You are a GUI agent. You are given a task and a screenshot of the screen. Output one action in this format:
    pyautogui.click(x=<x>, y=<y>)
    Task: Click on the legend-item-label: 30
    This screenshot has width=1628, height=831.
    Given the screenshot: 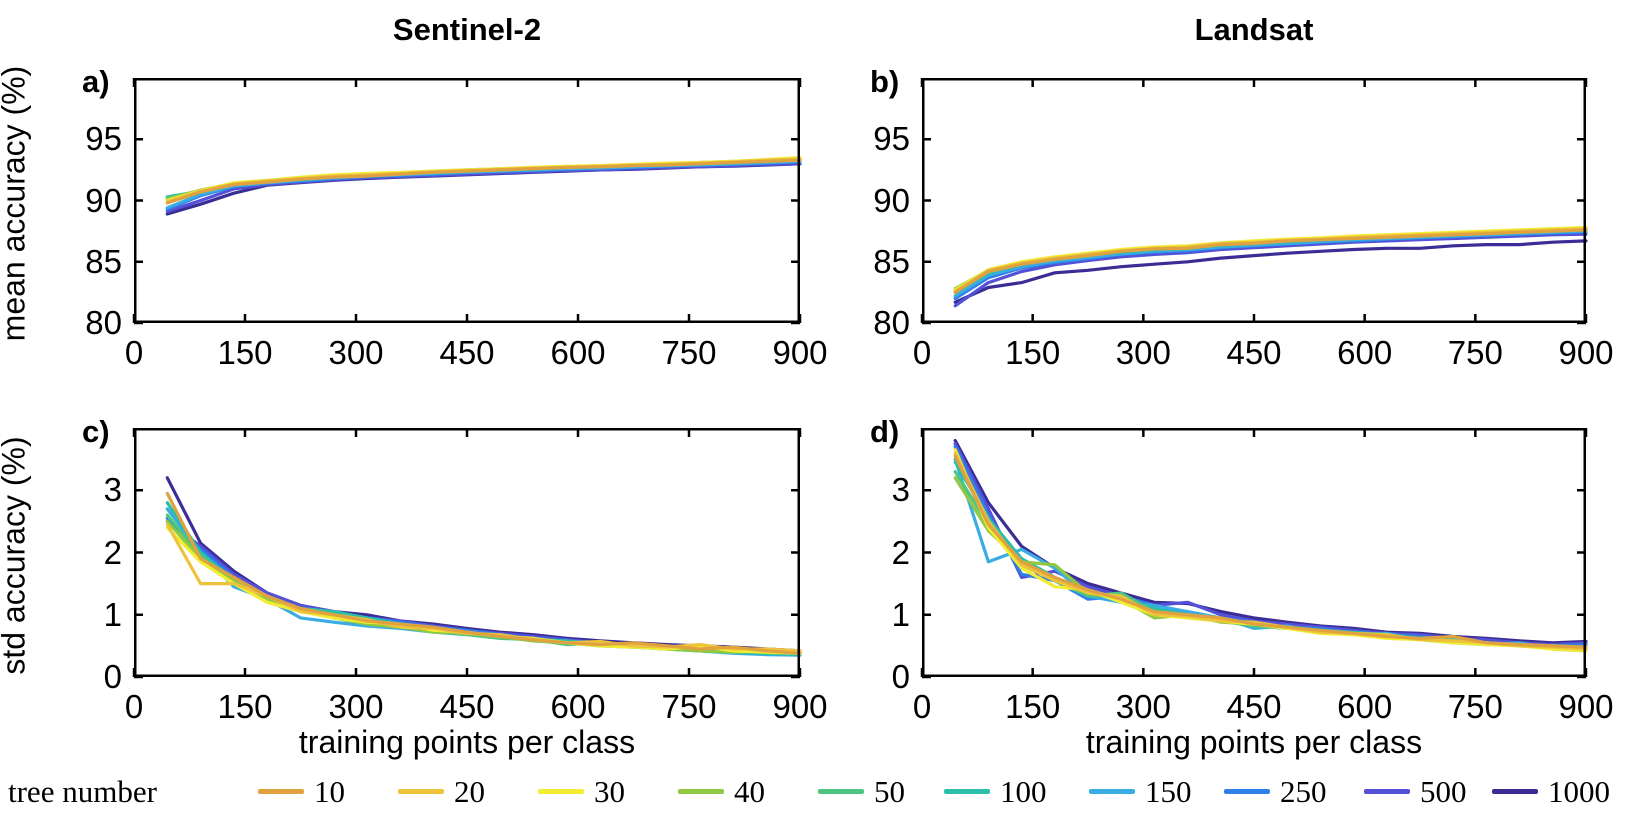 What is the action you would take?
    pyautogui.click(x=609, y=791)
    